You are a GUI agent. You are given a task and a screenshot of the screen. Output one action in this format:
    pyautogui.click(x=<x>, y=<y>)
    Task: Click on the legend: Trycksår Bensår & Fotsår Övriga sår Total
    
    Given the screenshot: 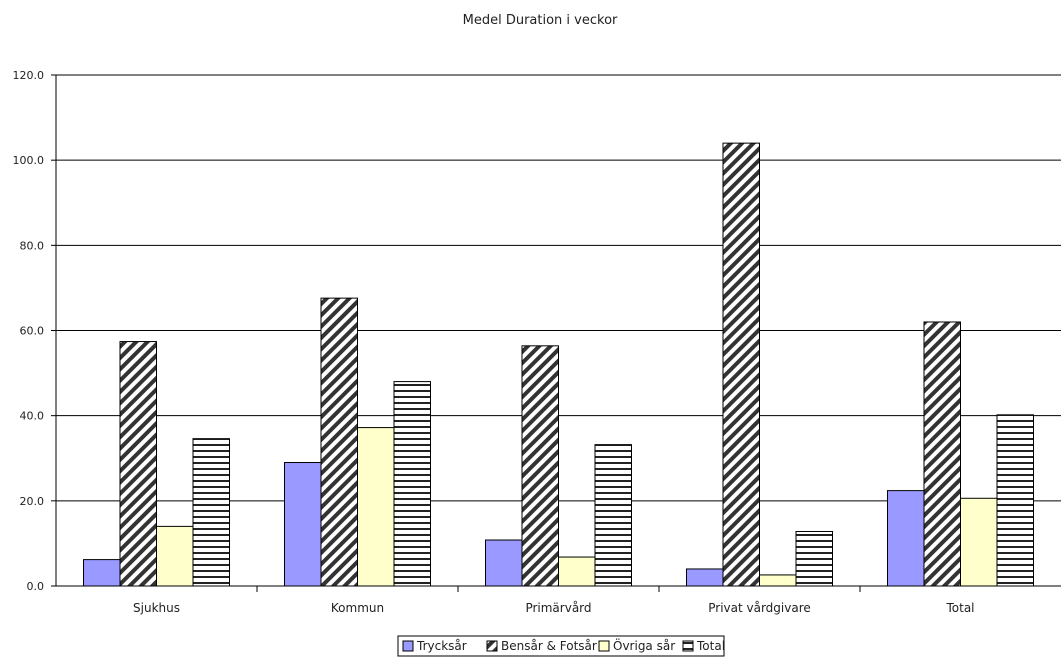 What is the action you would take?
    pyautogui.click(x=561, y=646)
    